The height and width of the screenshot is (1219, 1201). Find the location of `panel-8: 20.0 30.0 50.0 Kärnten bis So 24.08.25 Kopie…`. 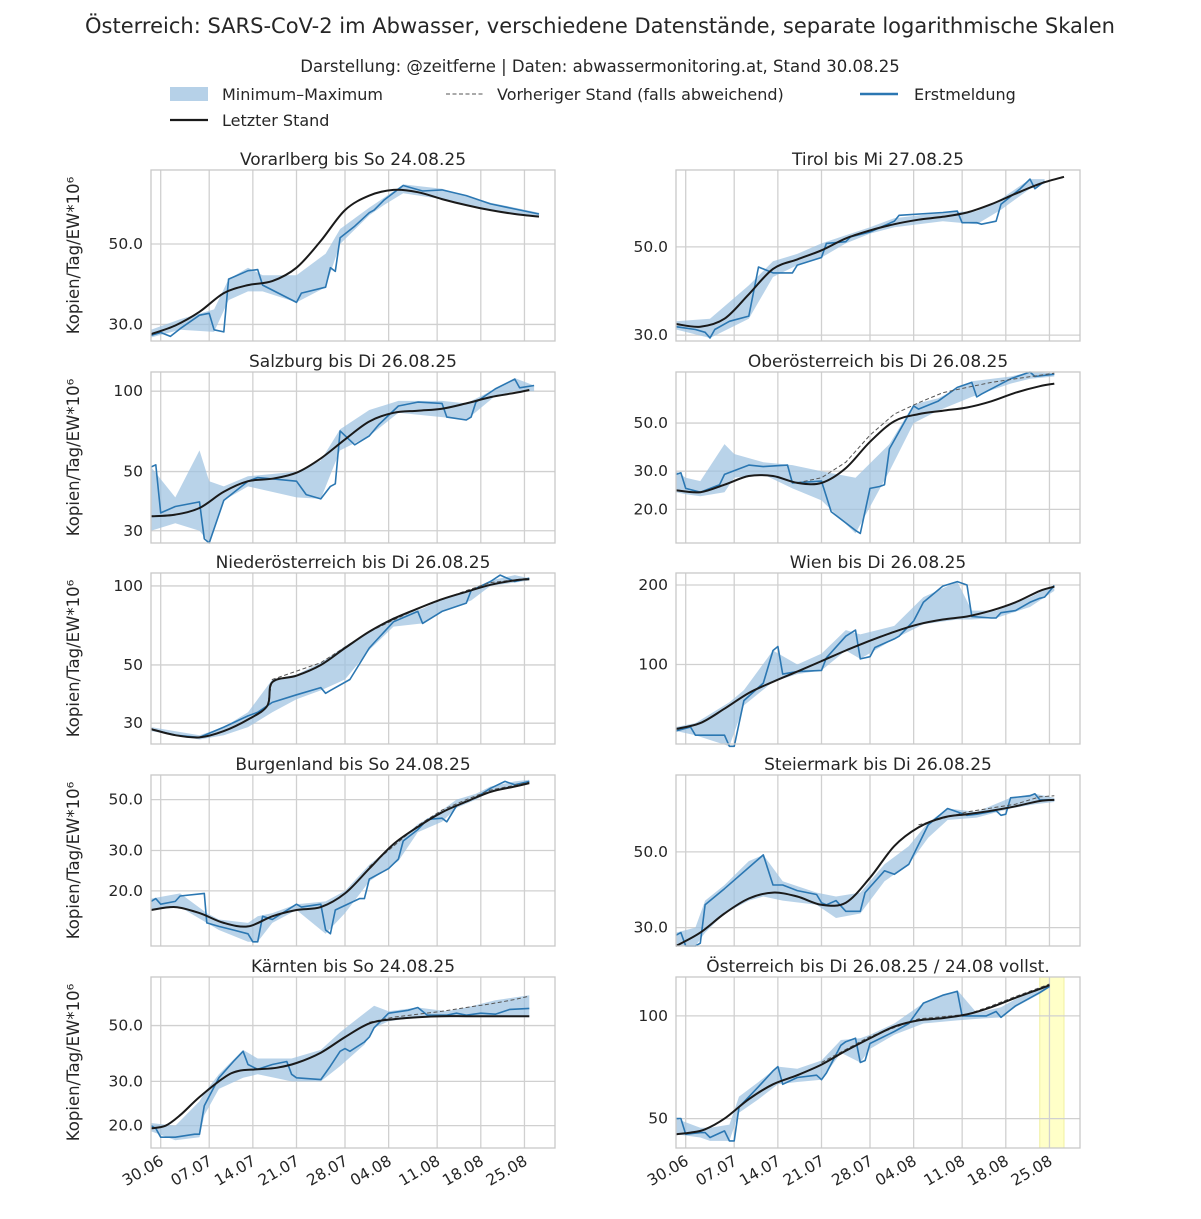

panel-8: 20.0 30.0 50.0 Kärnten bis So 24.08.25 Kopie… is located at coordinates (310, 1073).